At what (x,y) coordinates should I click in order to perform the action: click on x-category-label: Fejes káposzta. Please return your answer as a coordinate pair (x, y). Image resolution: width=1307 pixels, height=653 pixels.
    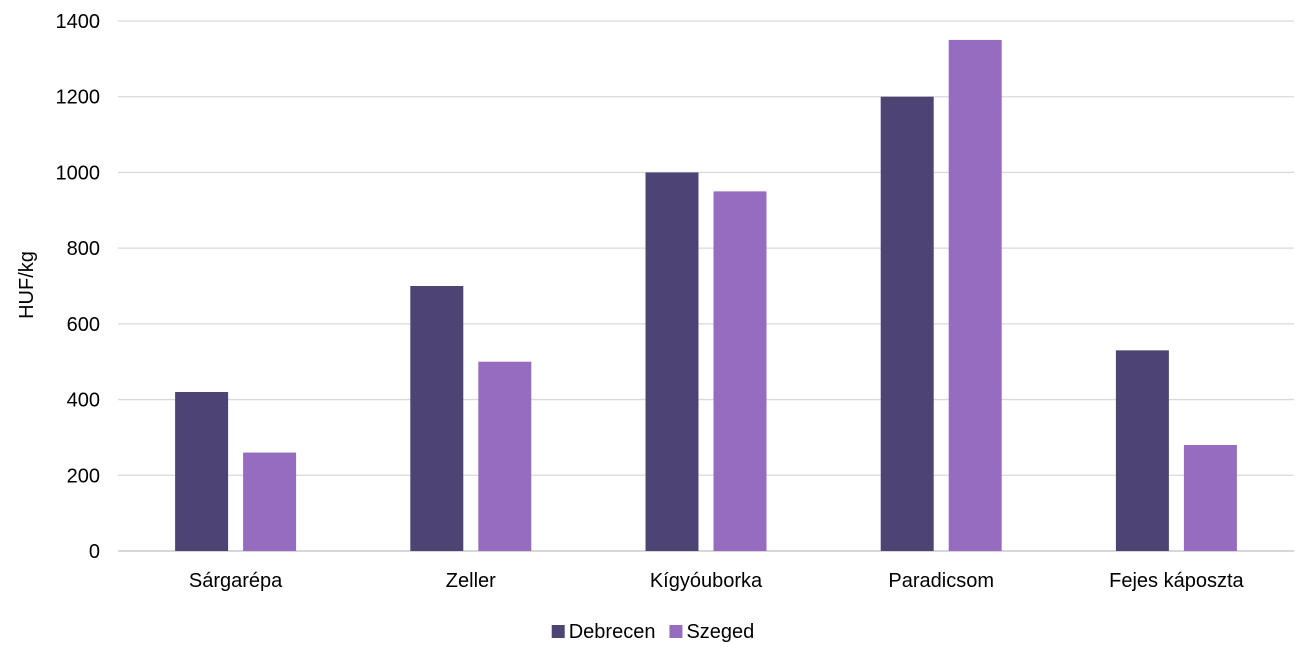
    Looking at the image, I should click on (1176, 581).